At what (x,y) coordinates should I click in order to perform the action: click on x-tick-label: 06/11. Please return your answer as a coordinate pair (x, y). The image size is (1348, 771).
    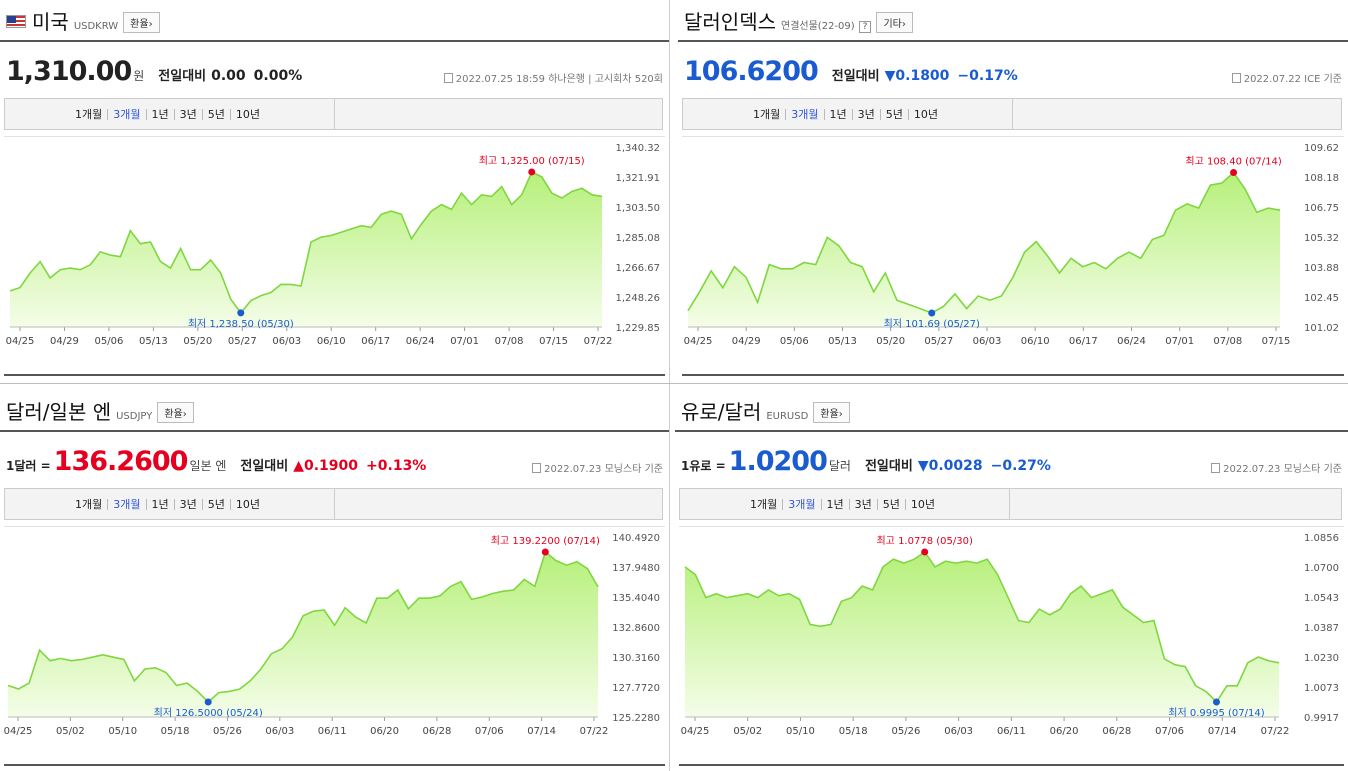
    Looking at the image, I should click on (1011, 731).